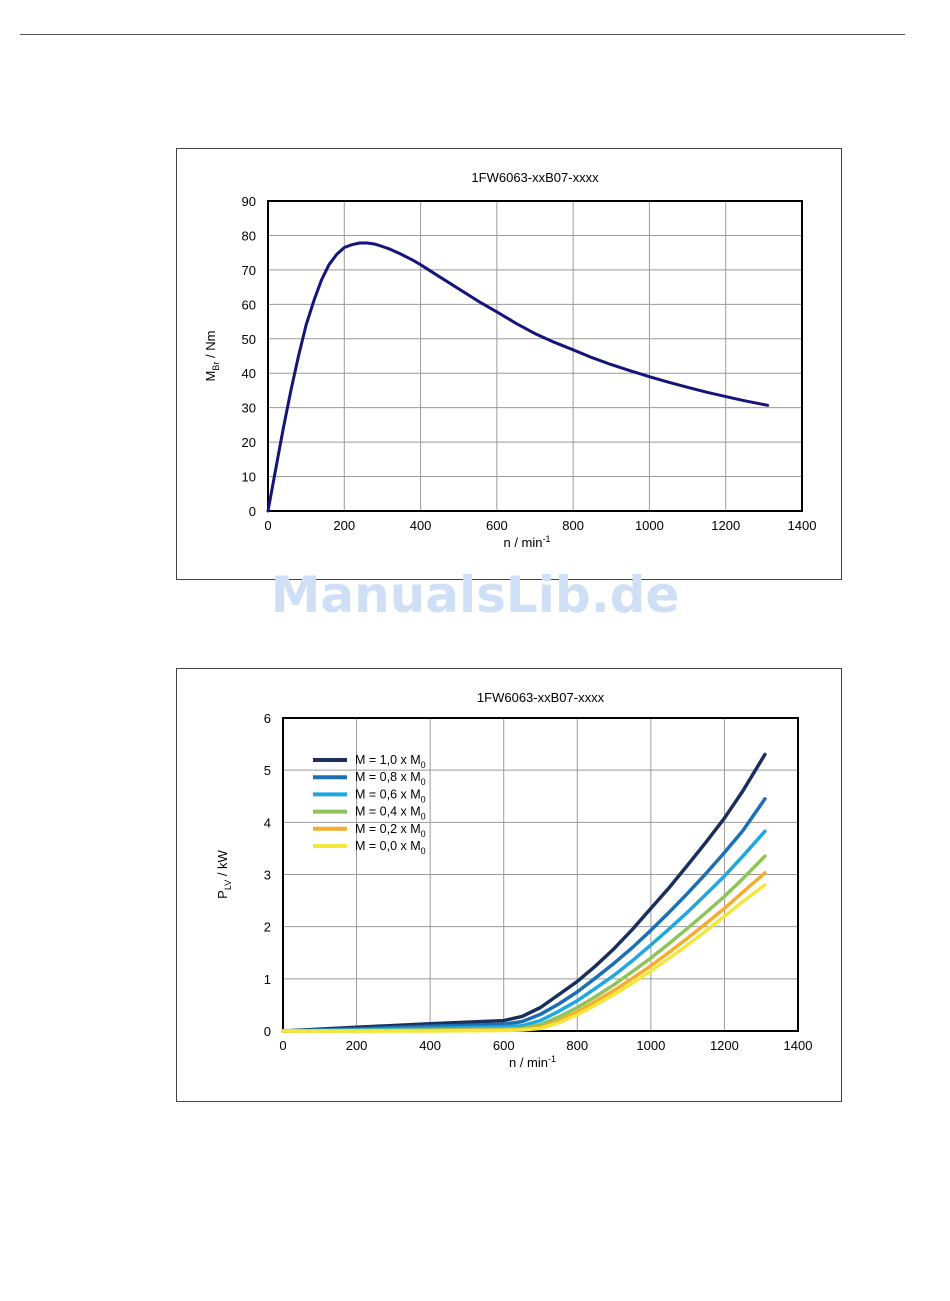  Describe the element at coordinates (267, 718) in the screenshot. I see `y-tick-label: 6` at that location.